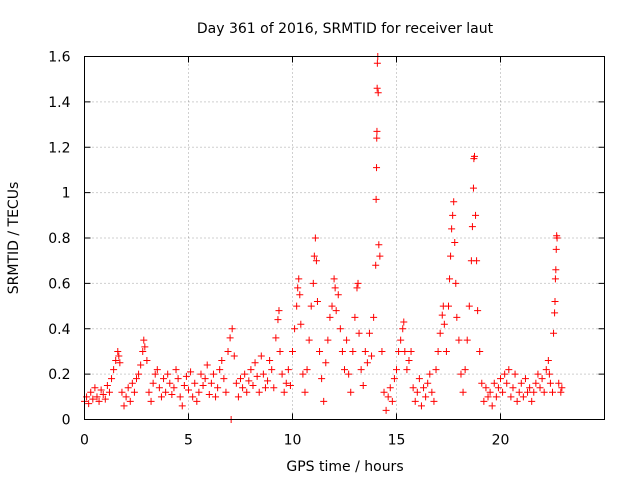  What do you see at coordinates (59, 239) in the screenshot?
I see `y-tick-label: 0.8` at bounding box center [59, 239].